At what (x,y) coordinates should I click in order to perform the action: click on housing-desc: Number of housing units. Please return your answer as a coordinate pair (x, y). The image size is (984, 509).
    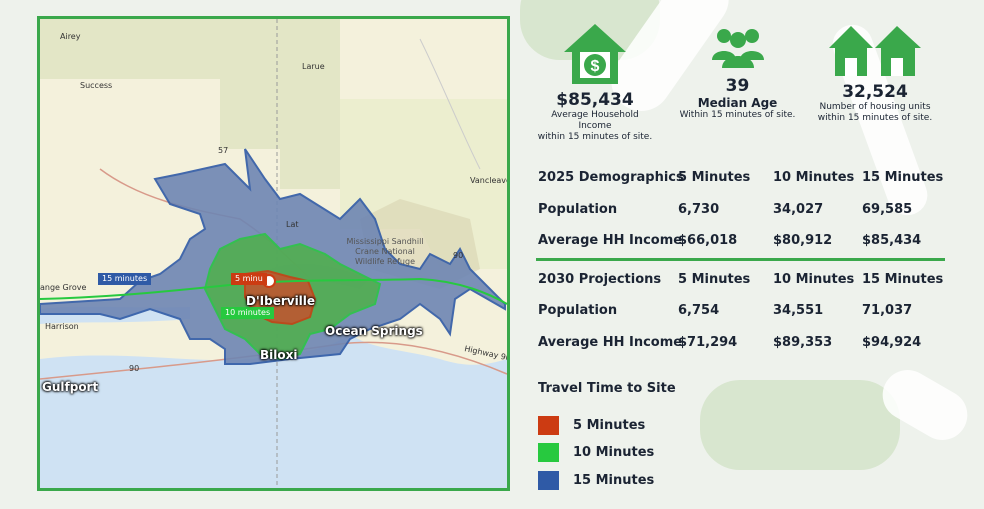
    Looking at the image, I should click on (875, 107).